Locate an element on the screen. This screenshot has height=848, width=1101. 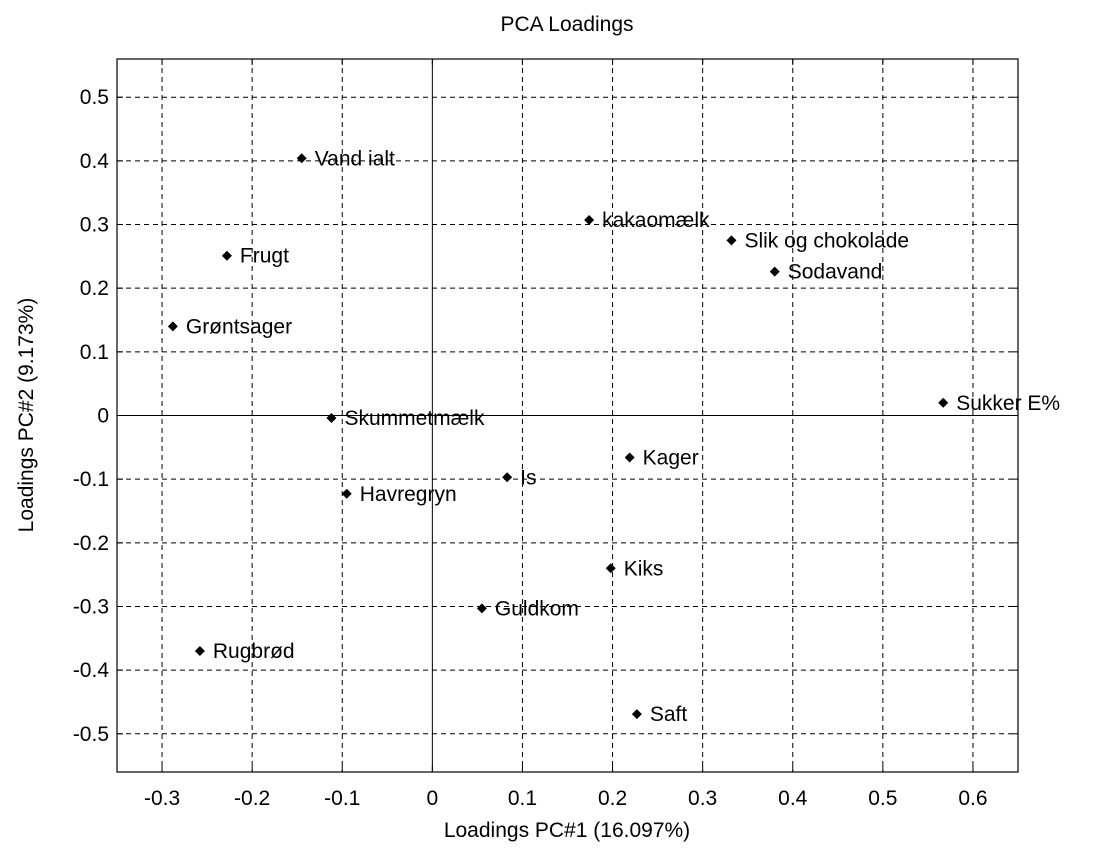
x-tick-label: 0.2 is located at coordinates (612, 798).